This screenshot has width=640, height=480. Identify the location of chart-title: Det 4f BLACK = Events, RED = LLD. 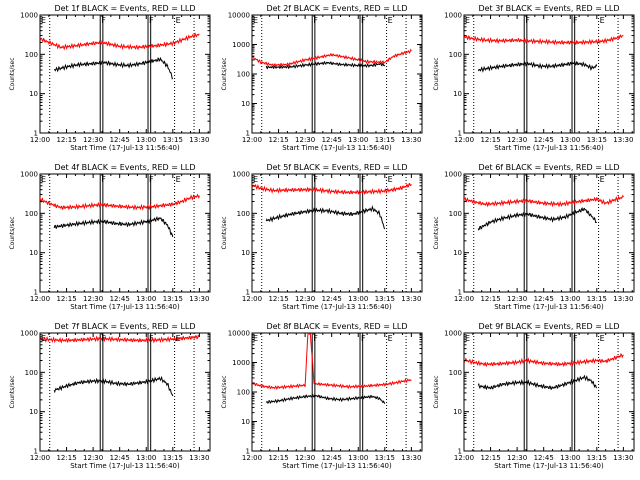
(124, 167).